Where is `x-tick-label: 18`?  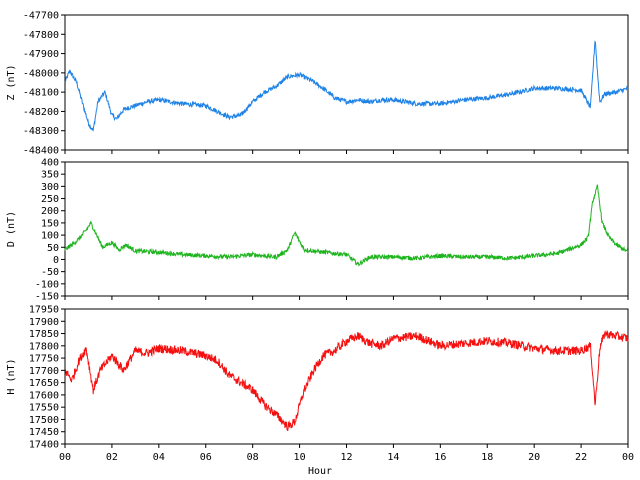 x-tick-label: 18 is located at coordinates (487, 457).